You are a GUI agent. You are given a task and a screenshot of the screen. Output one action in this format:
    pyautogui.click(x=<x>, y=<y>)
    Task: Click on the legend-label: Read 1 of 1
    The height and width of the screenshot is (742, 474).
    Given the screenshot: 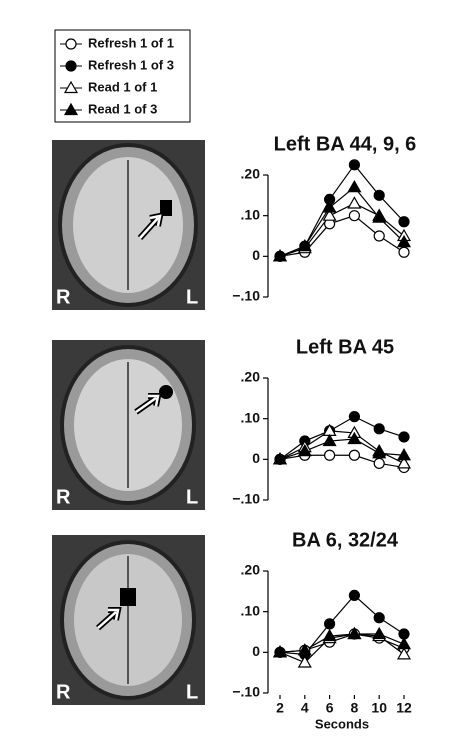 What is the action you would take?
    pyautogui.click(x=122, y=86)
    